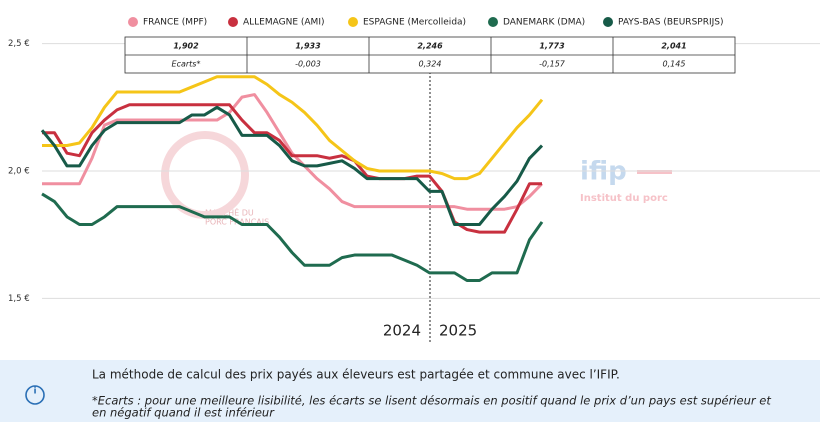  Describe the element at coordinates (186, 46) in the screenshot. I see `table-cell: 1,902` at that location.